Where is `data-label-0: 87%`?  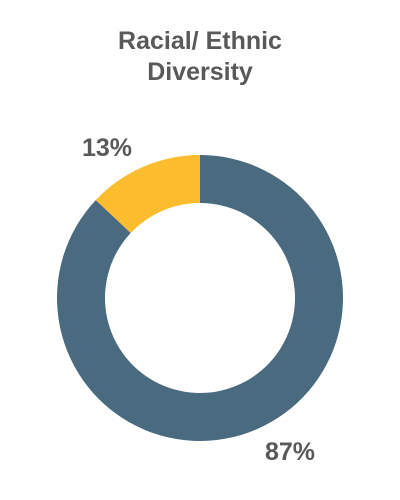
data-label-0: 87% is located at coordinates (290, 452).